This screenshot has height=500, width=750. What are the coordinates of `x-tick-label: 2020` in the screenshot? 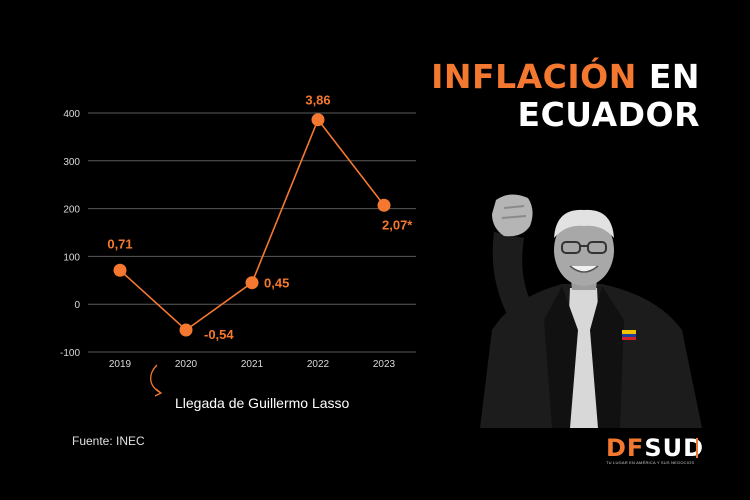 It's located at (186, 364).